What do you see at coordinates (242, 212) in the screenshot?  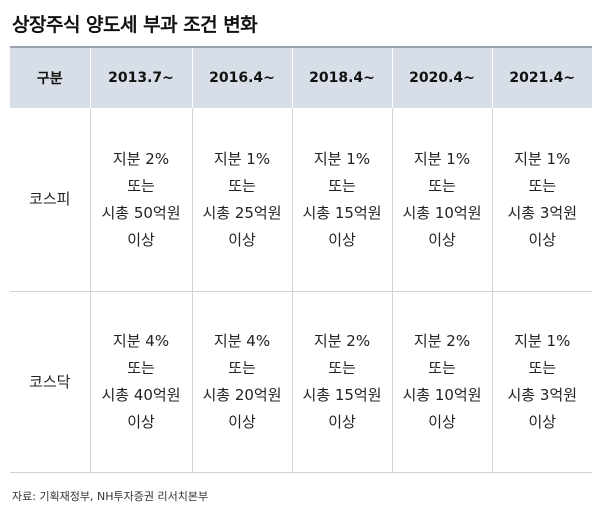 I see `condition-line: 시총 25억원` at bounding box center [242, 212].